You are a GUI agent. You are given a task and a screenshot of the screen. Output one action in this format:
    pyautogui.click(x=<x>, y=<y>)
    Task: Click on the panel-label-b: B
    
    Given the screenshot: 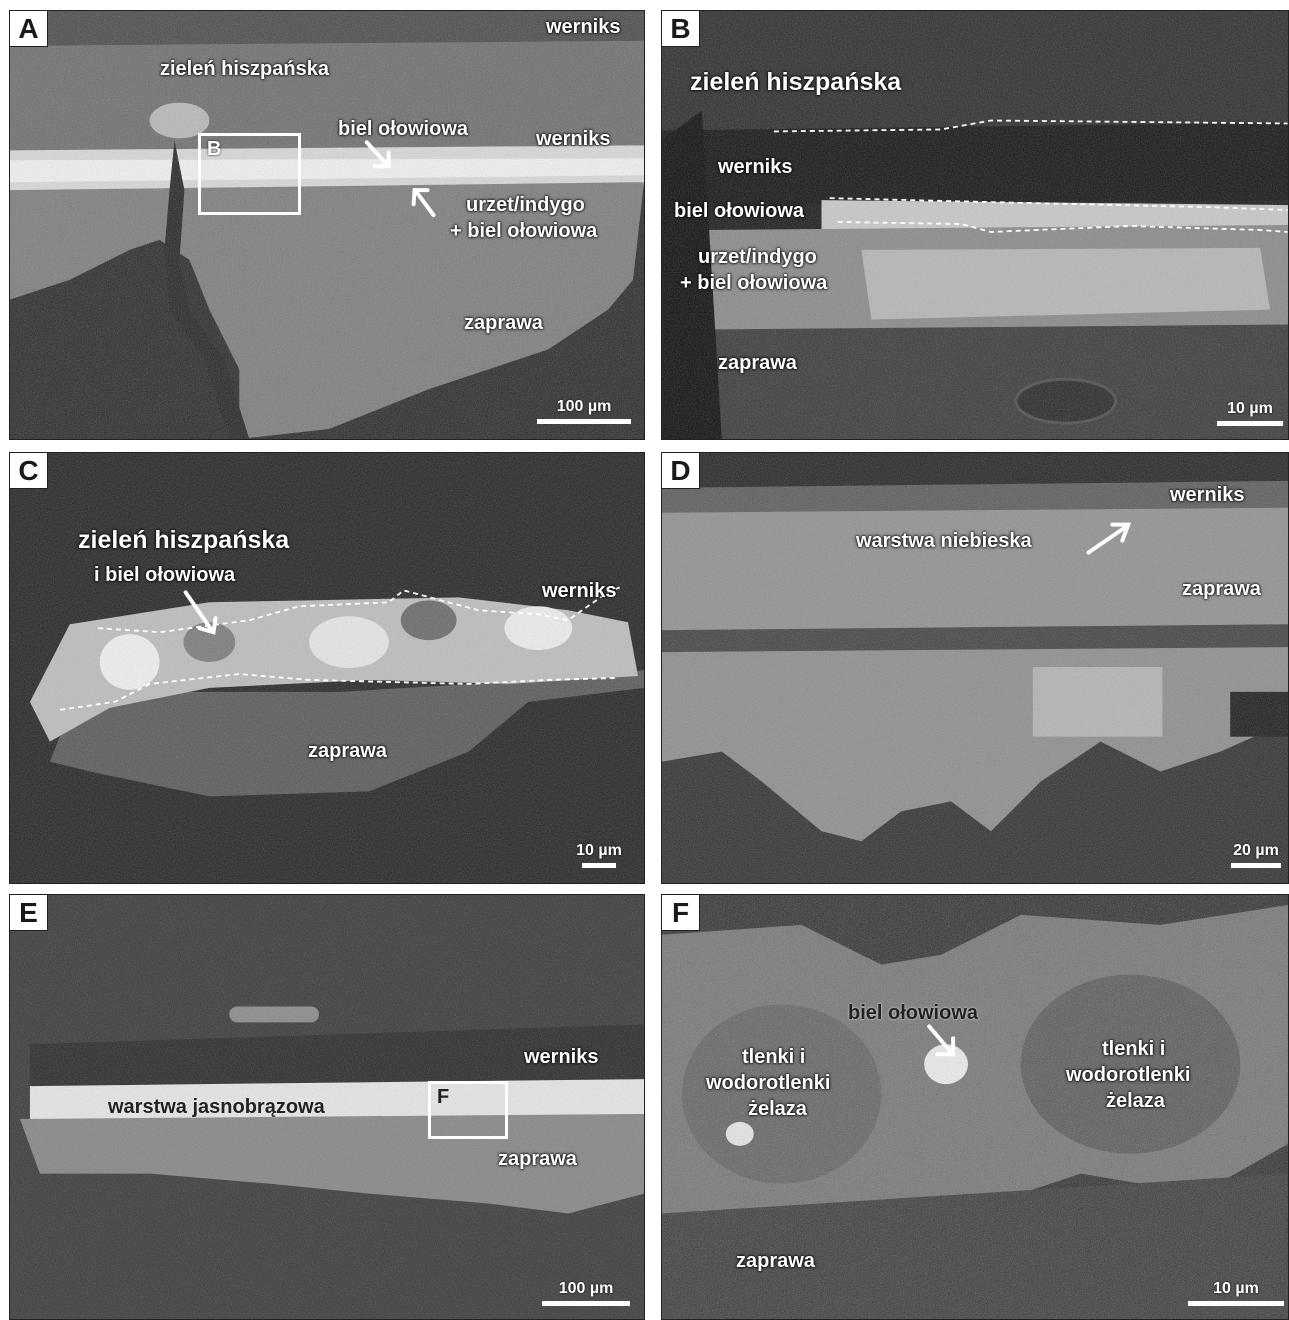 What is the action you would take?
    pyautogui.click(x=681, y=29)
    